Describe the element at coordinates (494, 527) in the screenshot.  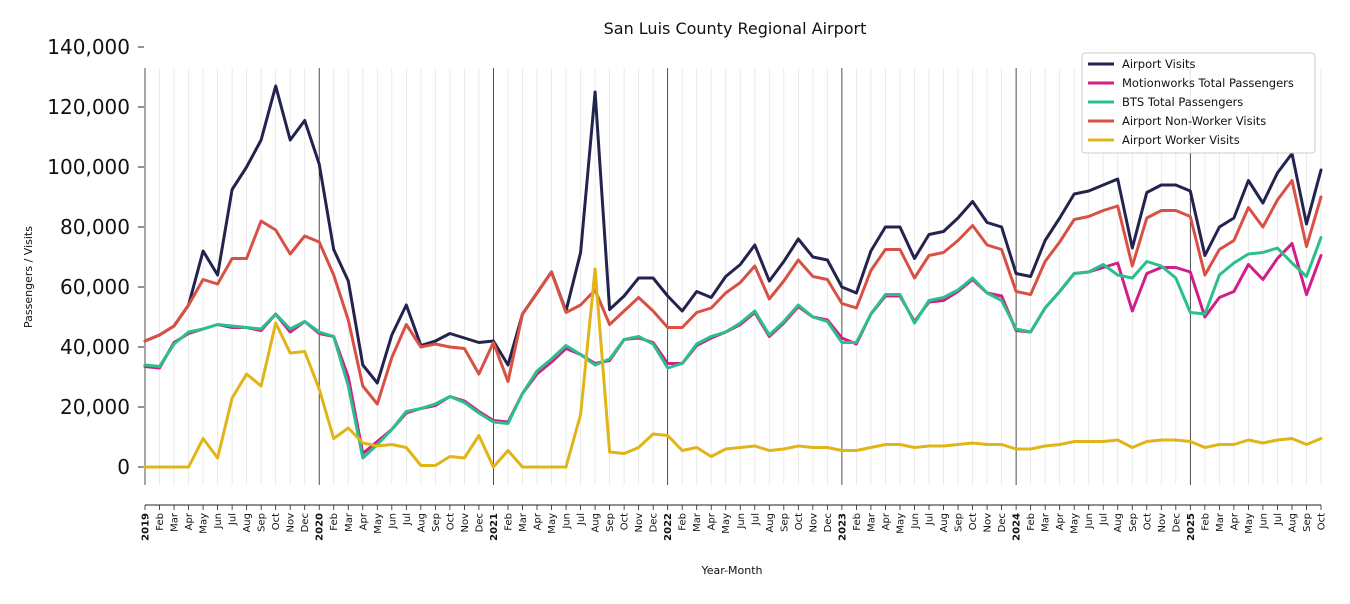
I see `x-tick-label: 2021` at that location.